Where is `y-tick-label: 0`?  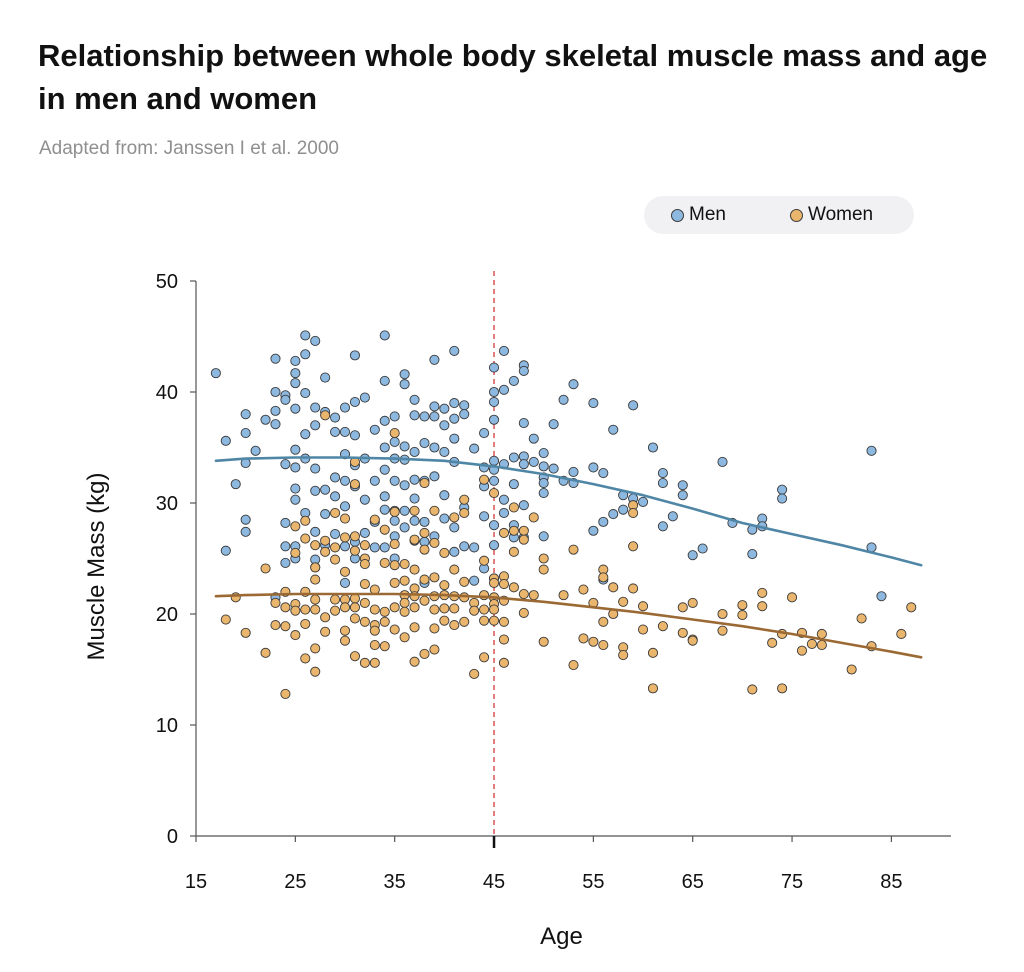 y-tick-label: 0 is located at coordinates (172, 837).